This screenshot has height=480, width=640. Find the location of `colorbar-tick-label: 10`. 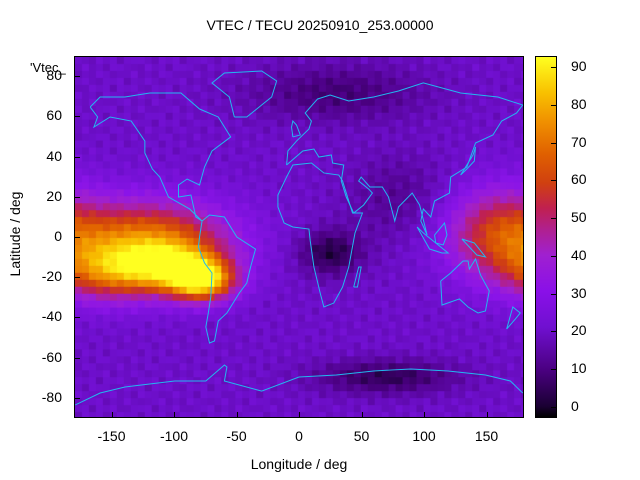

colorbar-tick-label: 10 is located at coordinates (579, 367).